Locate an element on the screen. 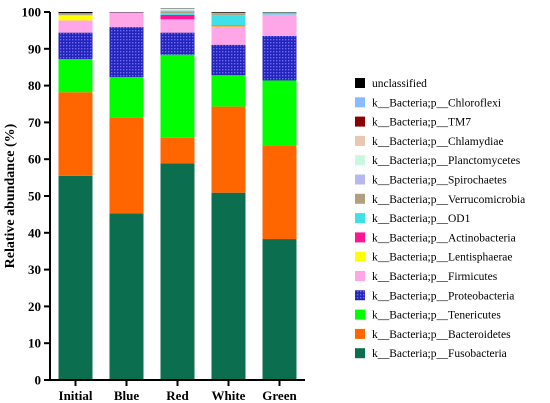  y-tick-label: 40 is located at coordinates (34, 232).